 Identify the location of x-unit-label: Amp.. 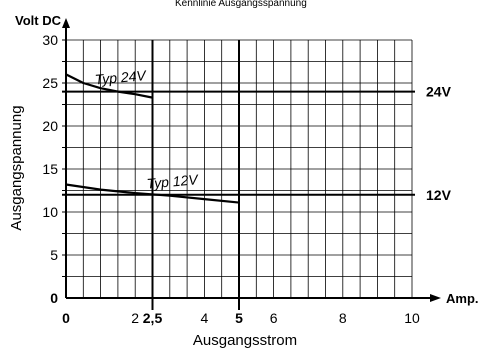
(462, 298).